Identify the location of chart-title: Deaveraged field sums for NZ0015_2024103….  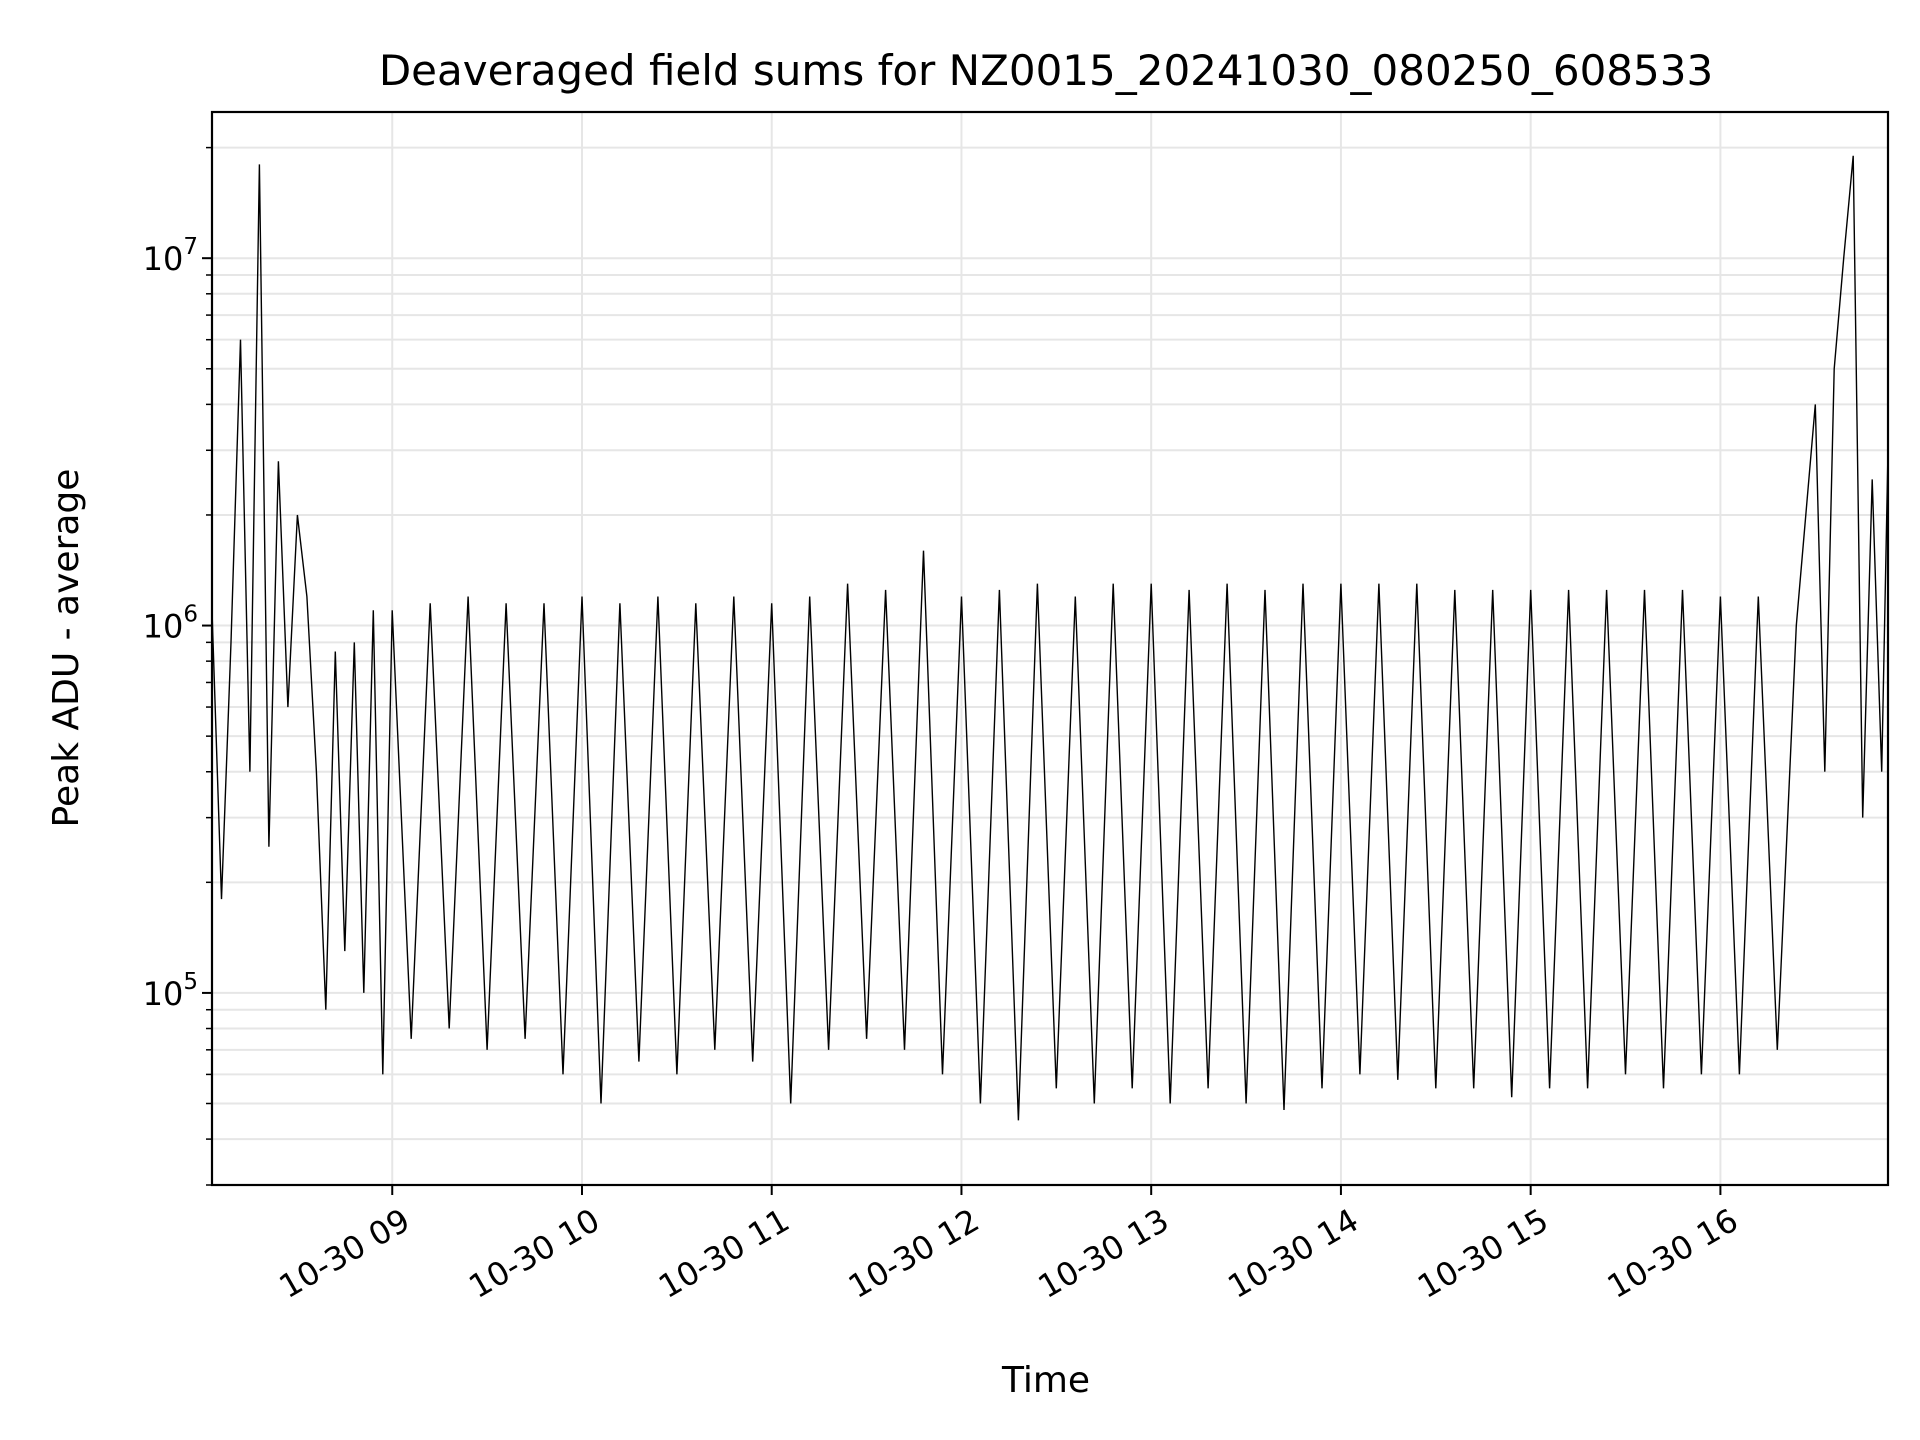
(1046, 70).